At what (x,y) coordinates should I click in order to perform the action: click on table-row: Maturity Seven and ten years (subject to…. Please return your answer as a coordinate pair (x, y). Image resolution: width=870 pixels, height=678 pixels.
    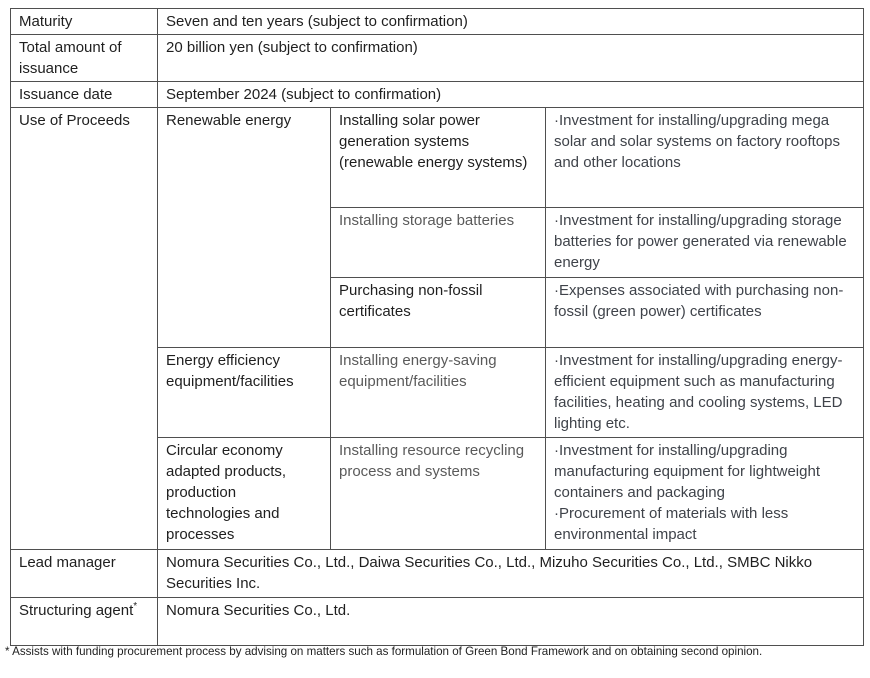
    Looking at the image, I should click on (437, 21).